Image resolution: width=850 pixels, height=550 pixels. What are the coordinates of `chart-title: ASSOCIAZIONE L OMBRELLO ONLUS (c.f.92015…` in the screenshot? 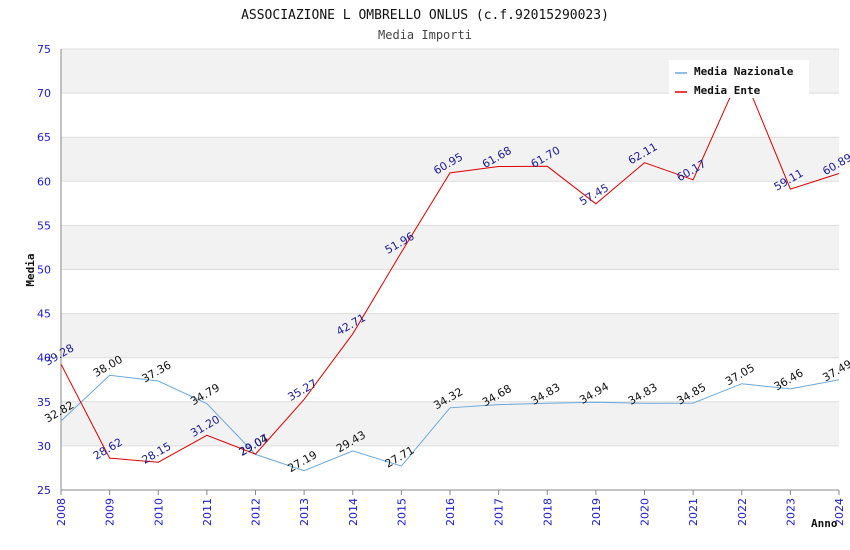 It's located at (425, 15).